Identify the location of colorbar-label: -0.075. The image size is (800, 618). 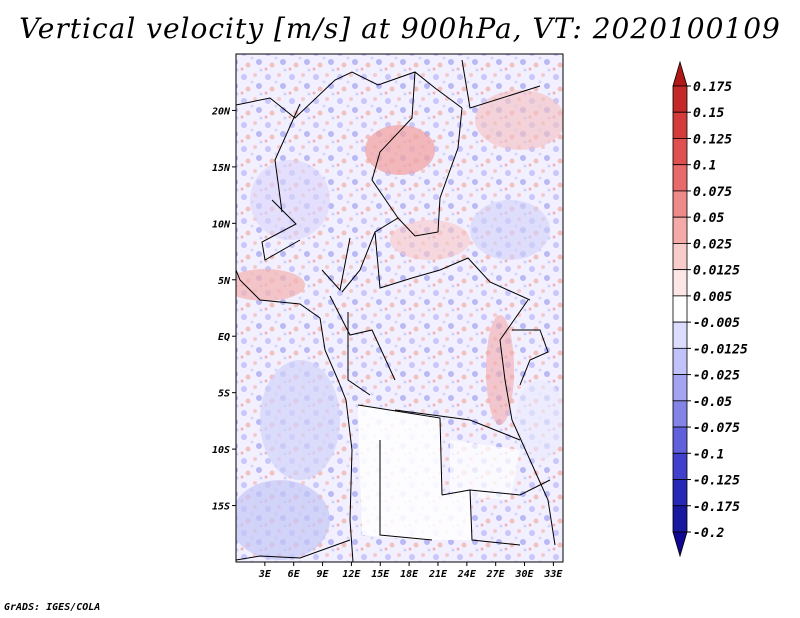
(716, 428).